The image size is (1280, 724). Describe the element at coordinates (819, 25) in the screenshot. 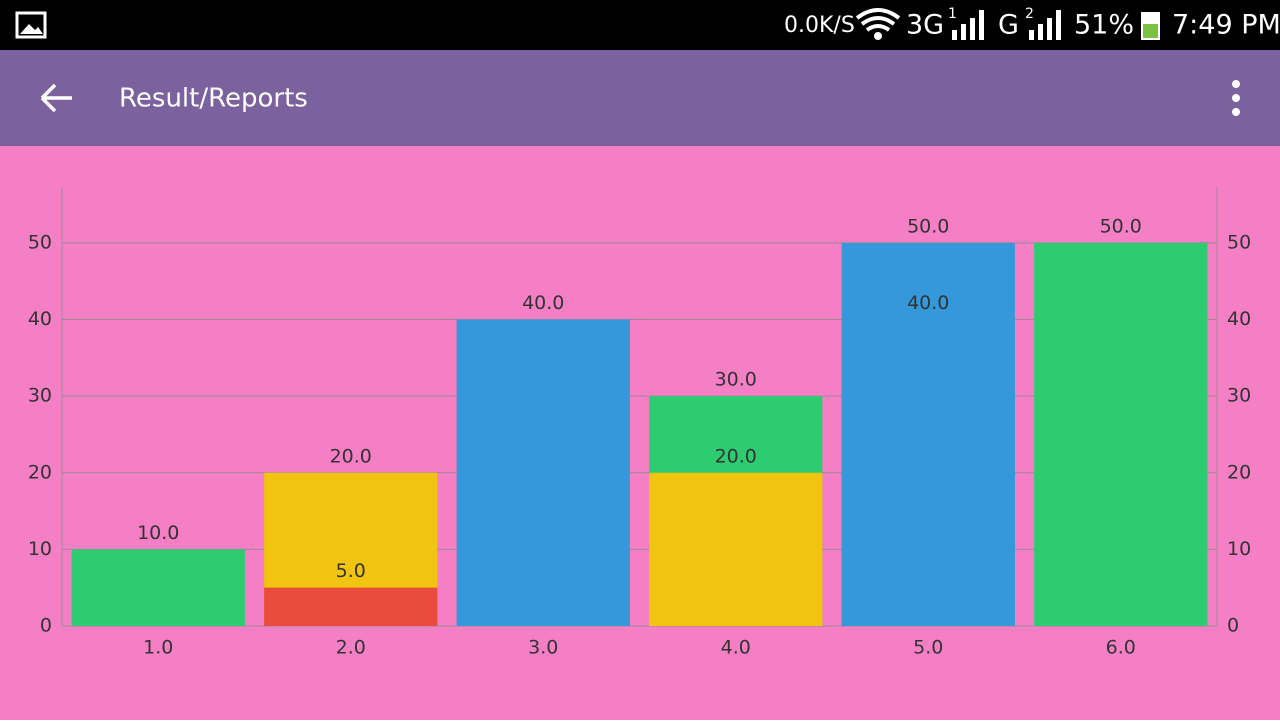

I see `net-speed: 0.0K/S` at that location.